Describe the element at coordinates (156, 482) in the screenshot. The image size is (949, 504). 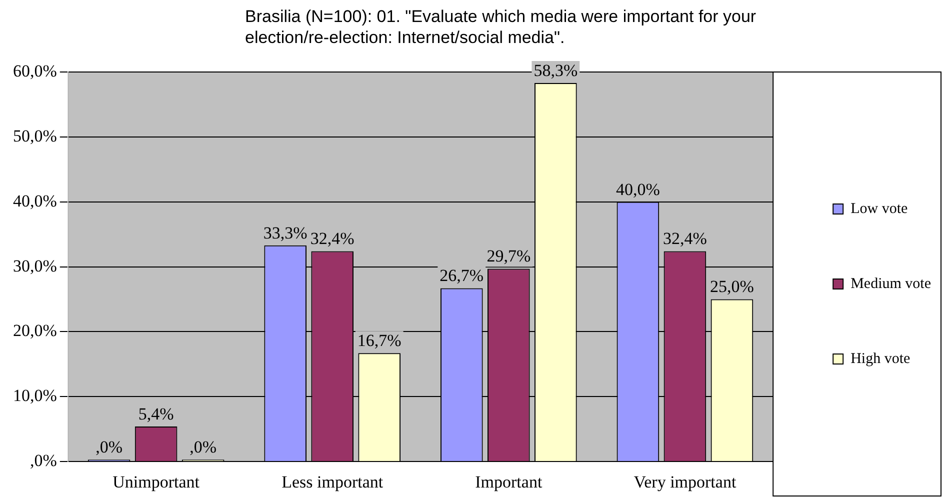
I see `x-tick-label: Unimportant` at that location.